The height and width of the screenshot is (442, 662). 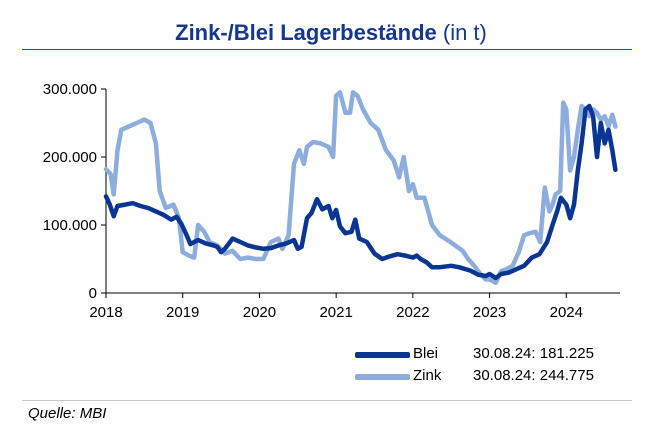 I want to click on x-tick-label: 2018, so click(x=105, y=312).